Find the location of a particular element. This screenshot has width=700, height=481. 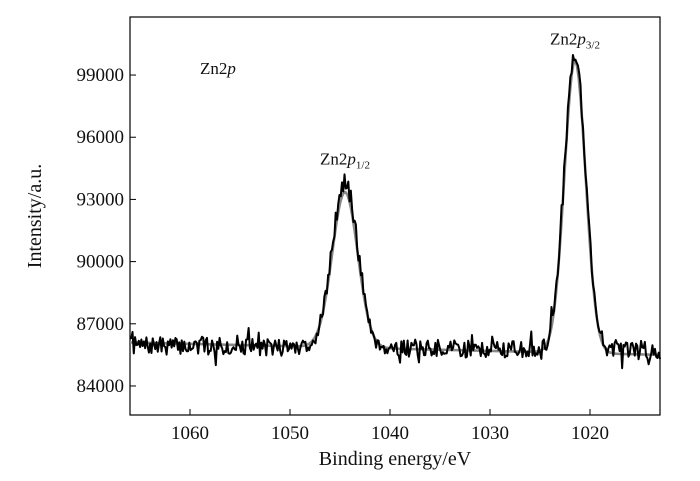

peak-label-right-italic: p is located at coordinates (581, 38).